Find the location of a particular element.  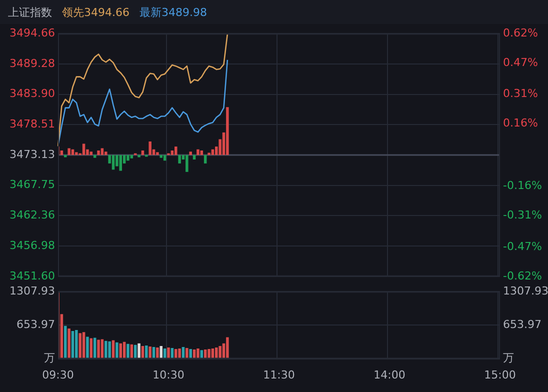

text: 最新3489.98 is located at coordinates (173, 12).